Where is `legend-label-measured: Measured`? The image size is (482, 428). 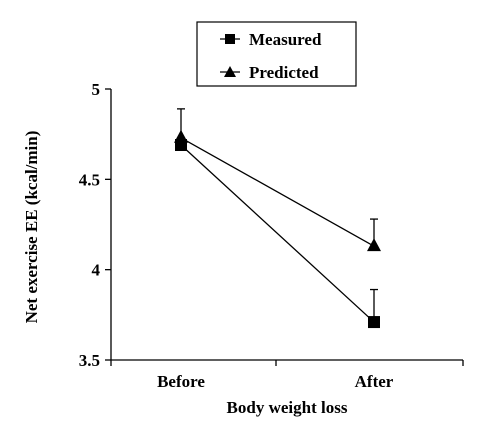 legend-label-measured: Measured is located at coordinates (285, 39).